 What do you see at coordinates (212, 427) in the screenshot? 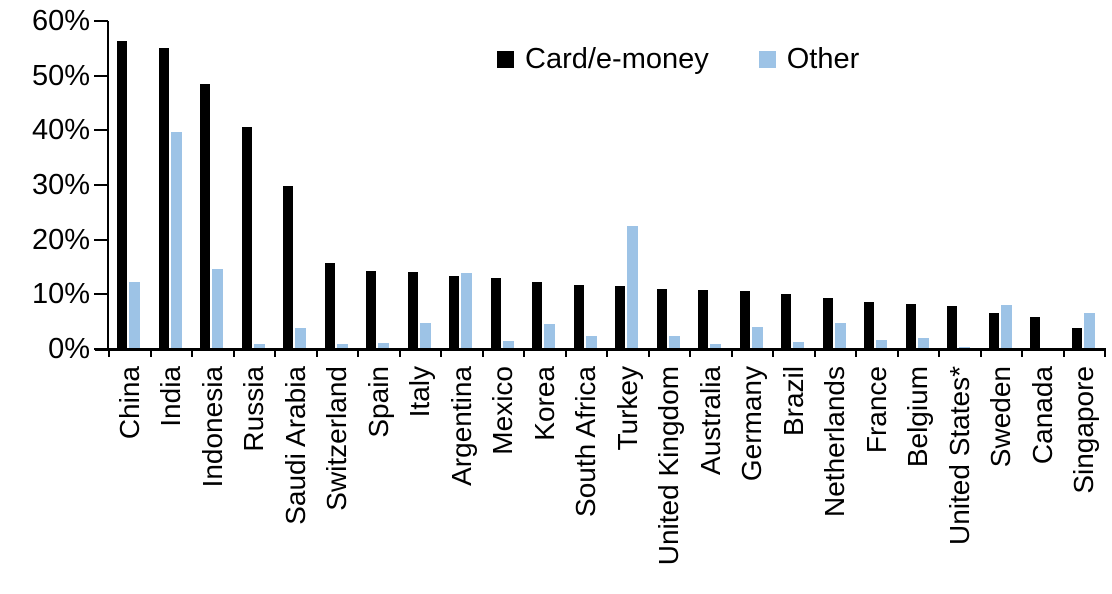
I see `x-axis-category-label: Indonesia` at bounding box center [212, 427].